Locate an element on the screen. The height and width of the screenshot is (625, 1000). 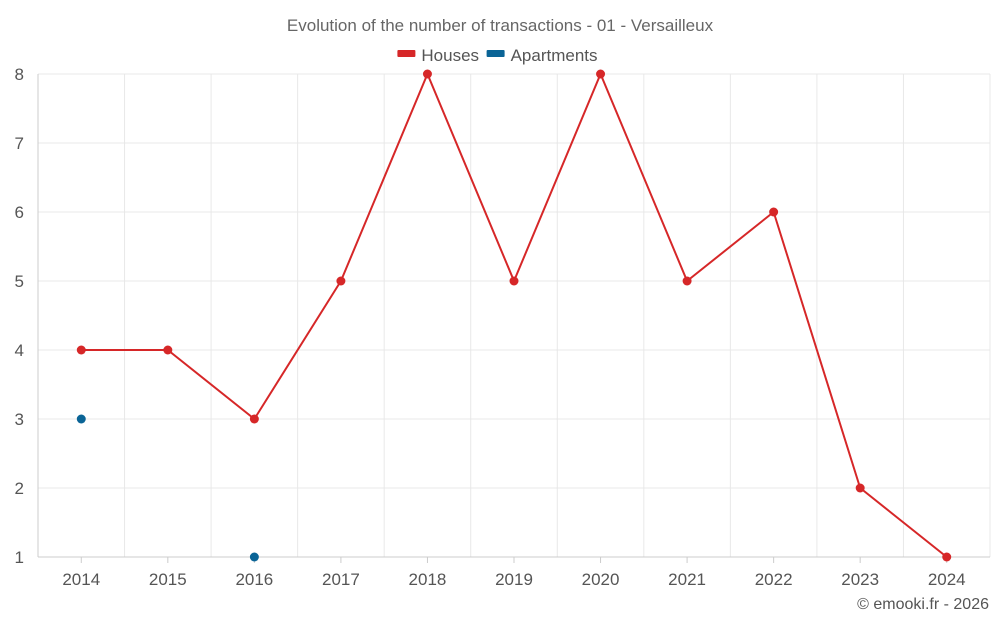
y-tick-label: 1 is located at coordinates (19, 557).